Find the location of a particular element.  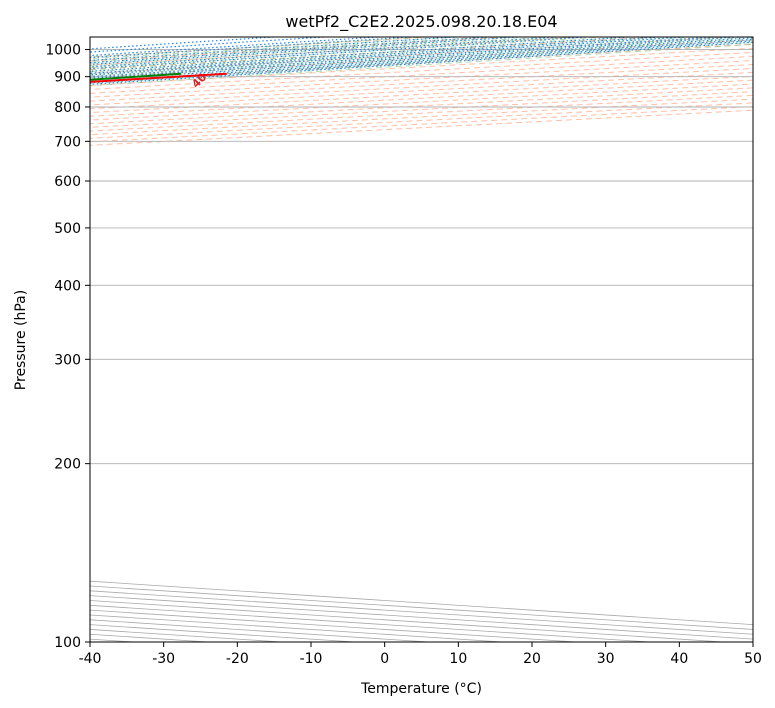

x-tick-label: -10 is located at coordinates (311, 659).